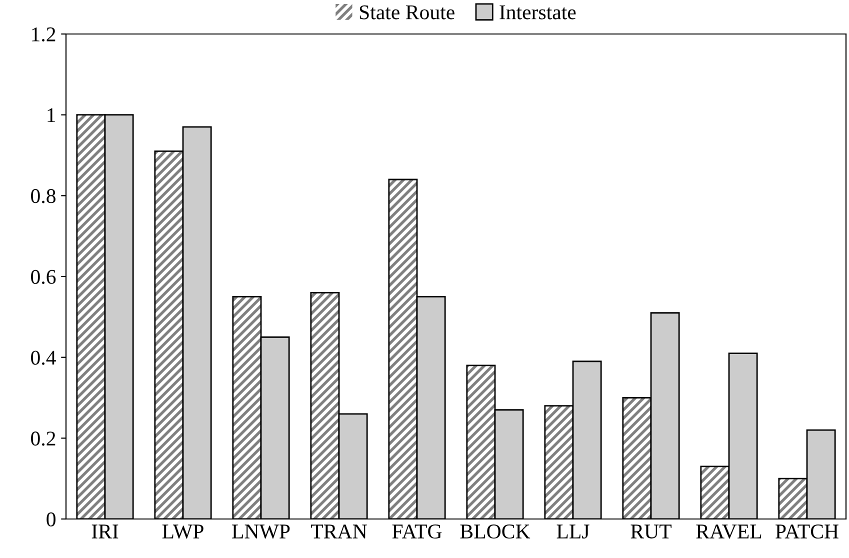  Describe the element at coordinates (339, 531) in the screenshot. I see `x-tick-label: TRAN` at that location.